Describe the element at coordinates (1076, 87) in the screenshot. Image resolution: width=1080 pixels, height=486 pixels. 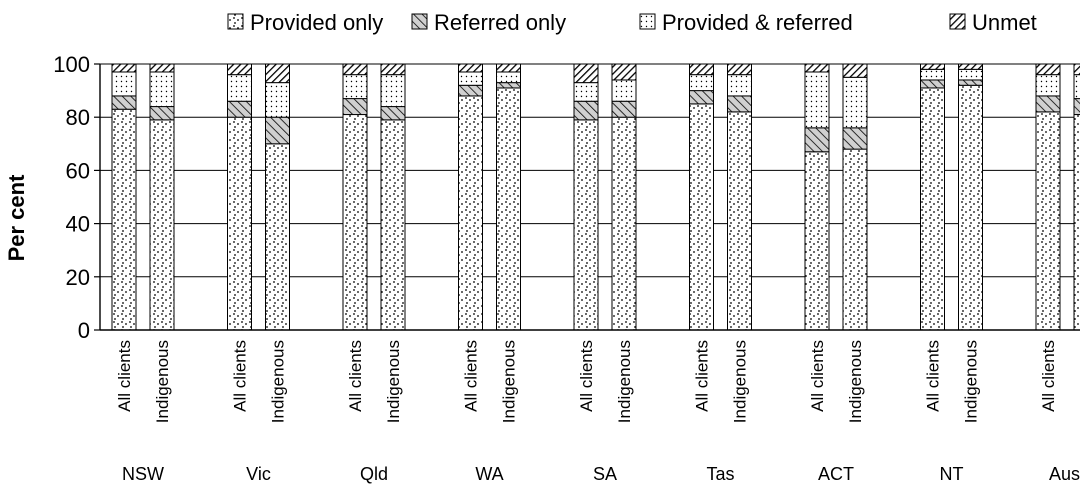
I see `bar-segment-aust-indigenous-provided-and-referred` at that location.